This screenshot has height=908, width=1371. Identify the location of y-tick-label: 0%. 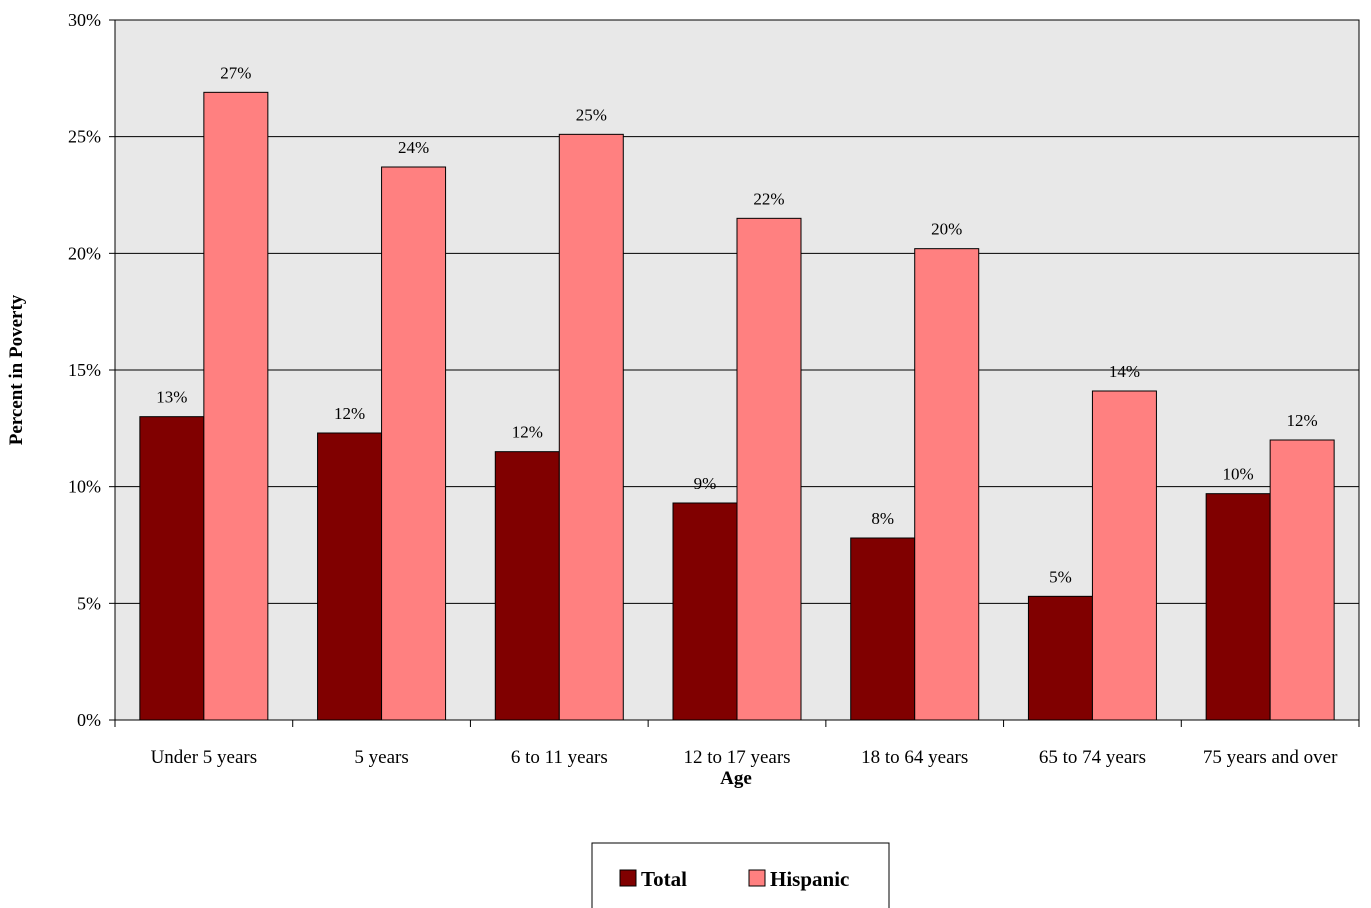
(89, 720).